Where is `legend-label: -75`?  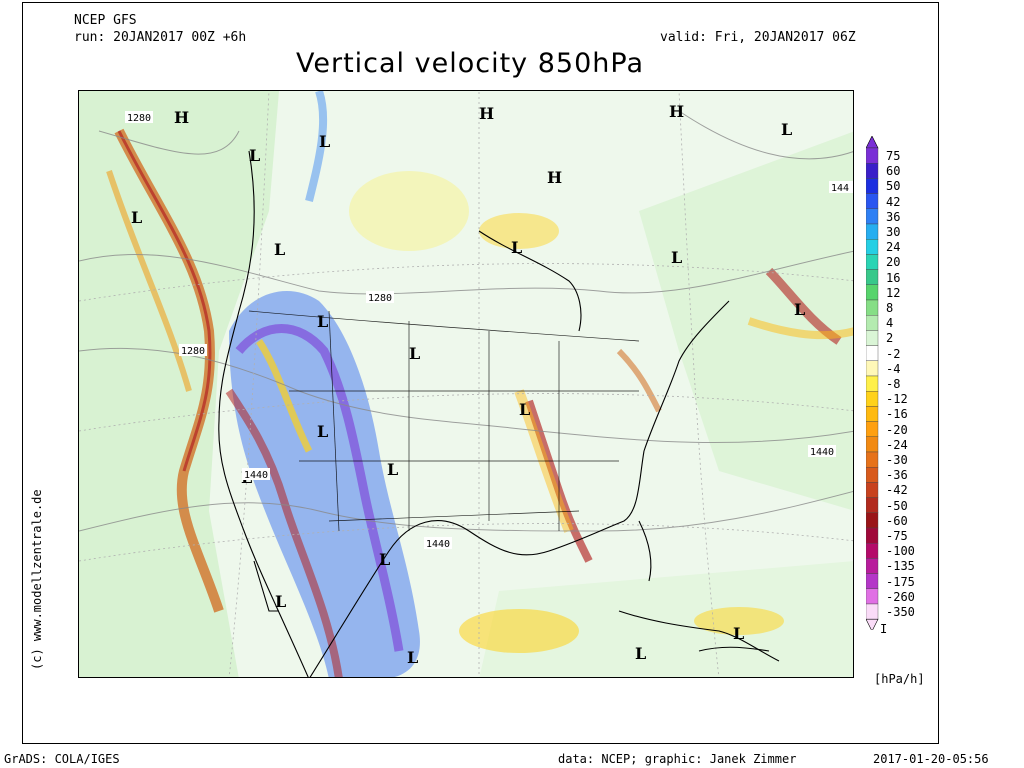
legend-label: -75 is located at coordinates (897, 536).